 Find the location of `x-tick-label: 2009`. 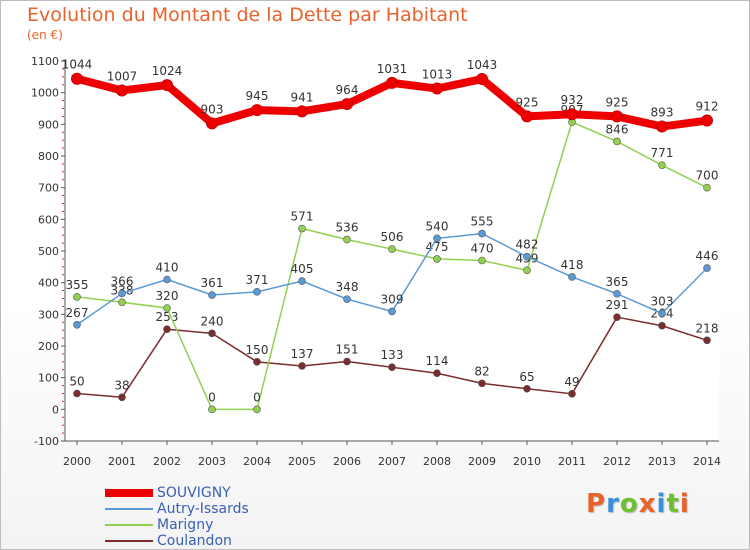

x-tick-label: 2009 is located at coordinates (482, 461).